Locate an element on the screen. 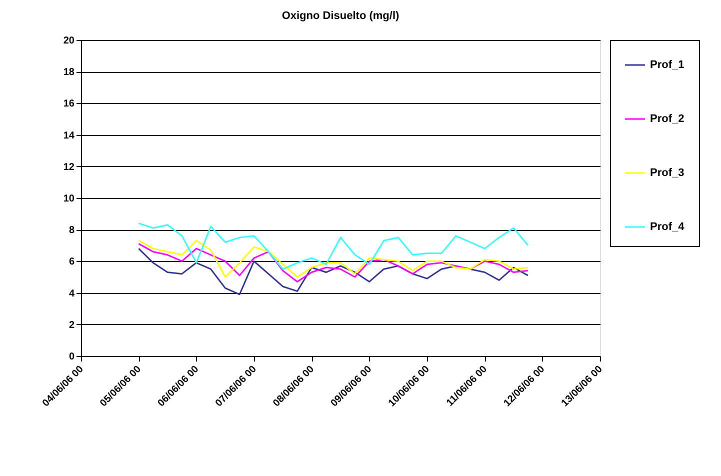 This screenshot has height=476, width=721. y-tick-label: 18 is located at coordinates (69, 72).